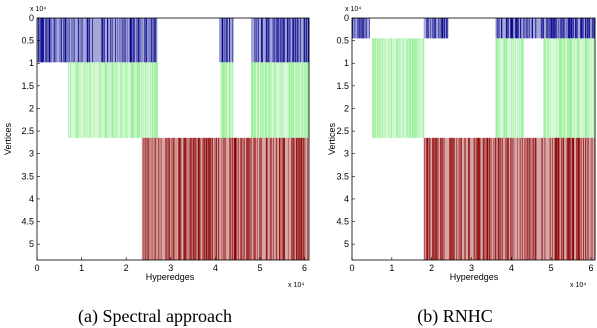  What do you see at coordinates (155, 316) in the screenshot?
I see `panel-a-caption: (a) Spectral approach` at bounding box center [155, 316].